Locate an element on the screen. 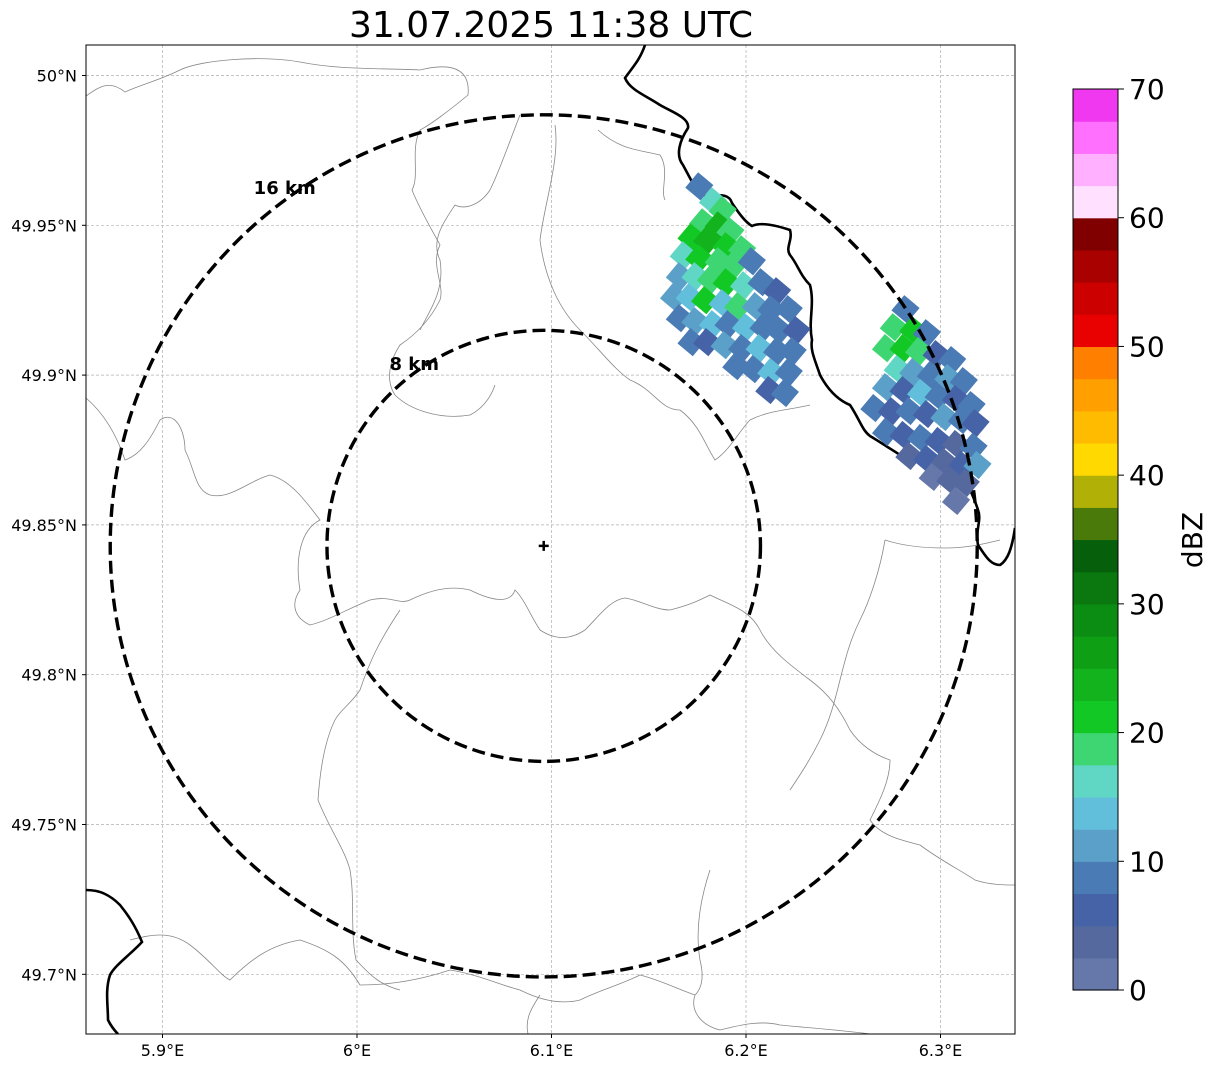  radar-location-marker is located at coordinates (543, 545).